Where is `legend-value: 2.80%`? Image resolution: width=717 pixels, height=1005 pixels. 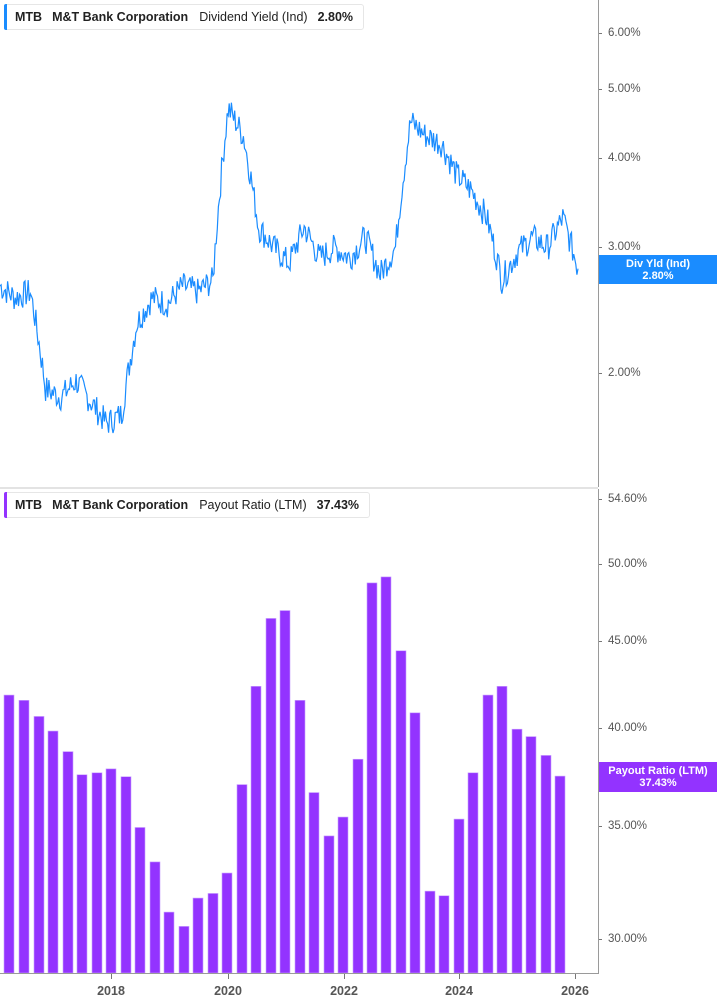 legend-value: 2.80% is located at coordinates (335, 17).